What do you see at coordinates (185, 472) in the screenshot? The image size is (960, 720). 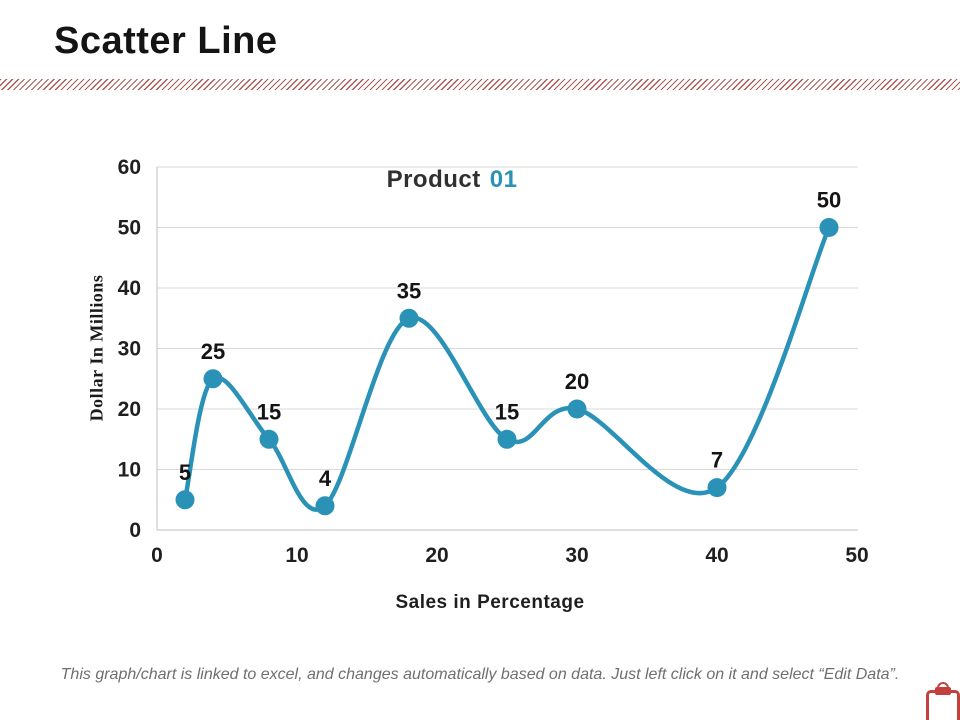 I see `data-point-label: 5` at bounding box center [185, 472].